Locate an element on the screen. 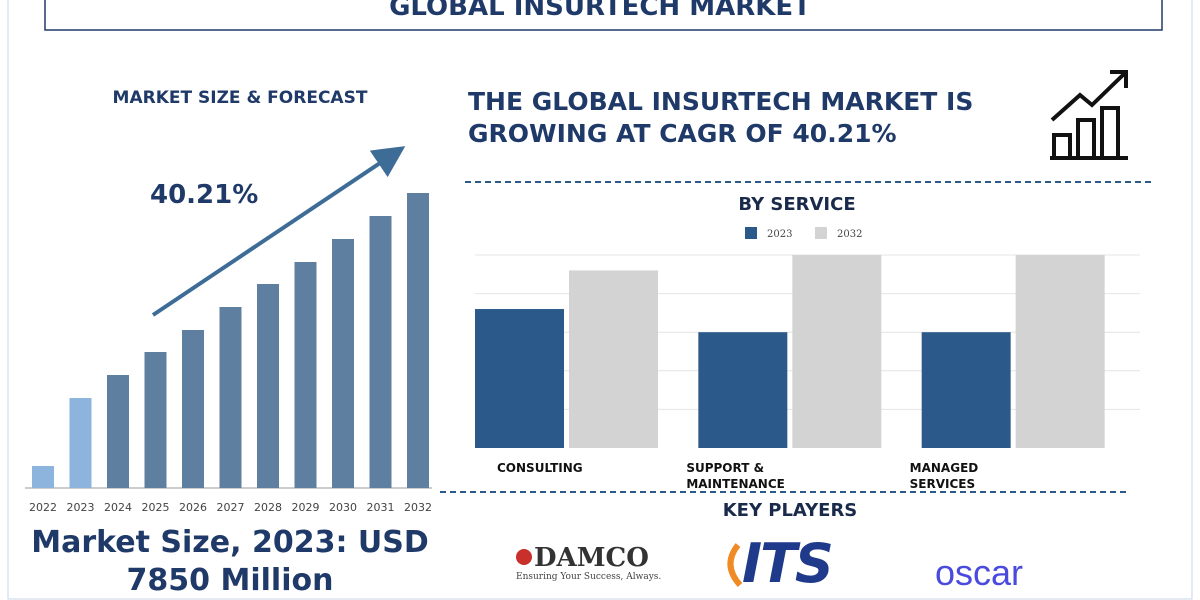 Image resolution: width=1200 pixels, height=600 pixels. x-tick-label: 2022 is located at coordinates (43, 507).